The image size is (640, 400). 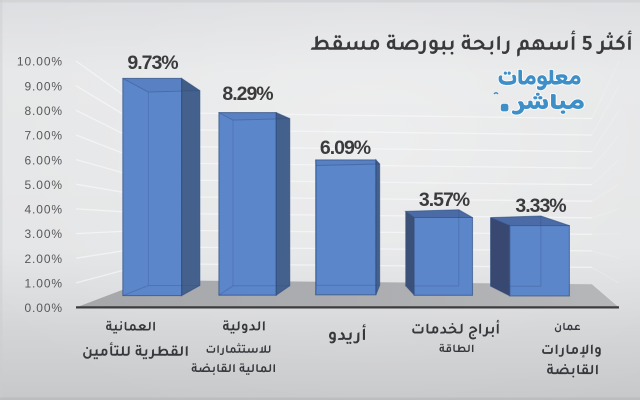 I want to click on svg-text: 3.57%, so click(x=444, y=200).